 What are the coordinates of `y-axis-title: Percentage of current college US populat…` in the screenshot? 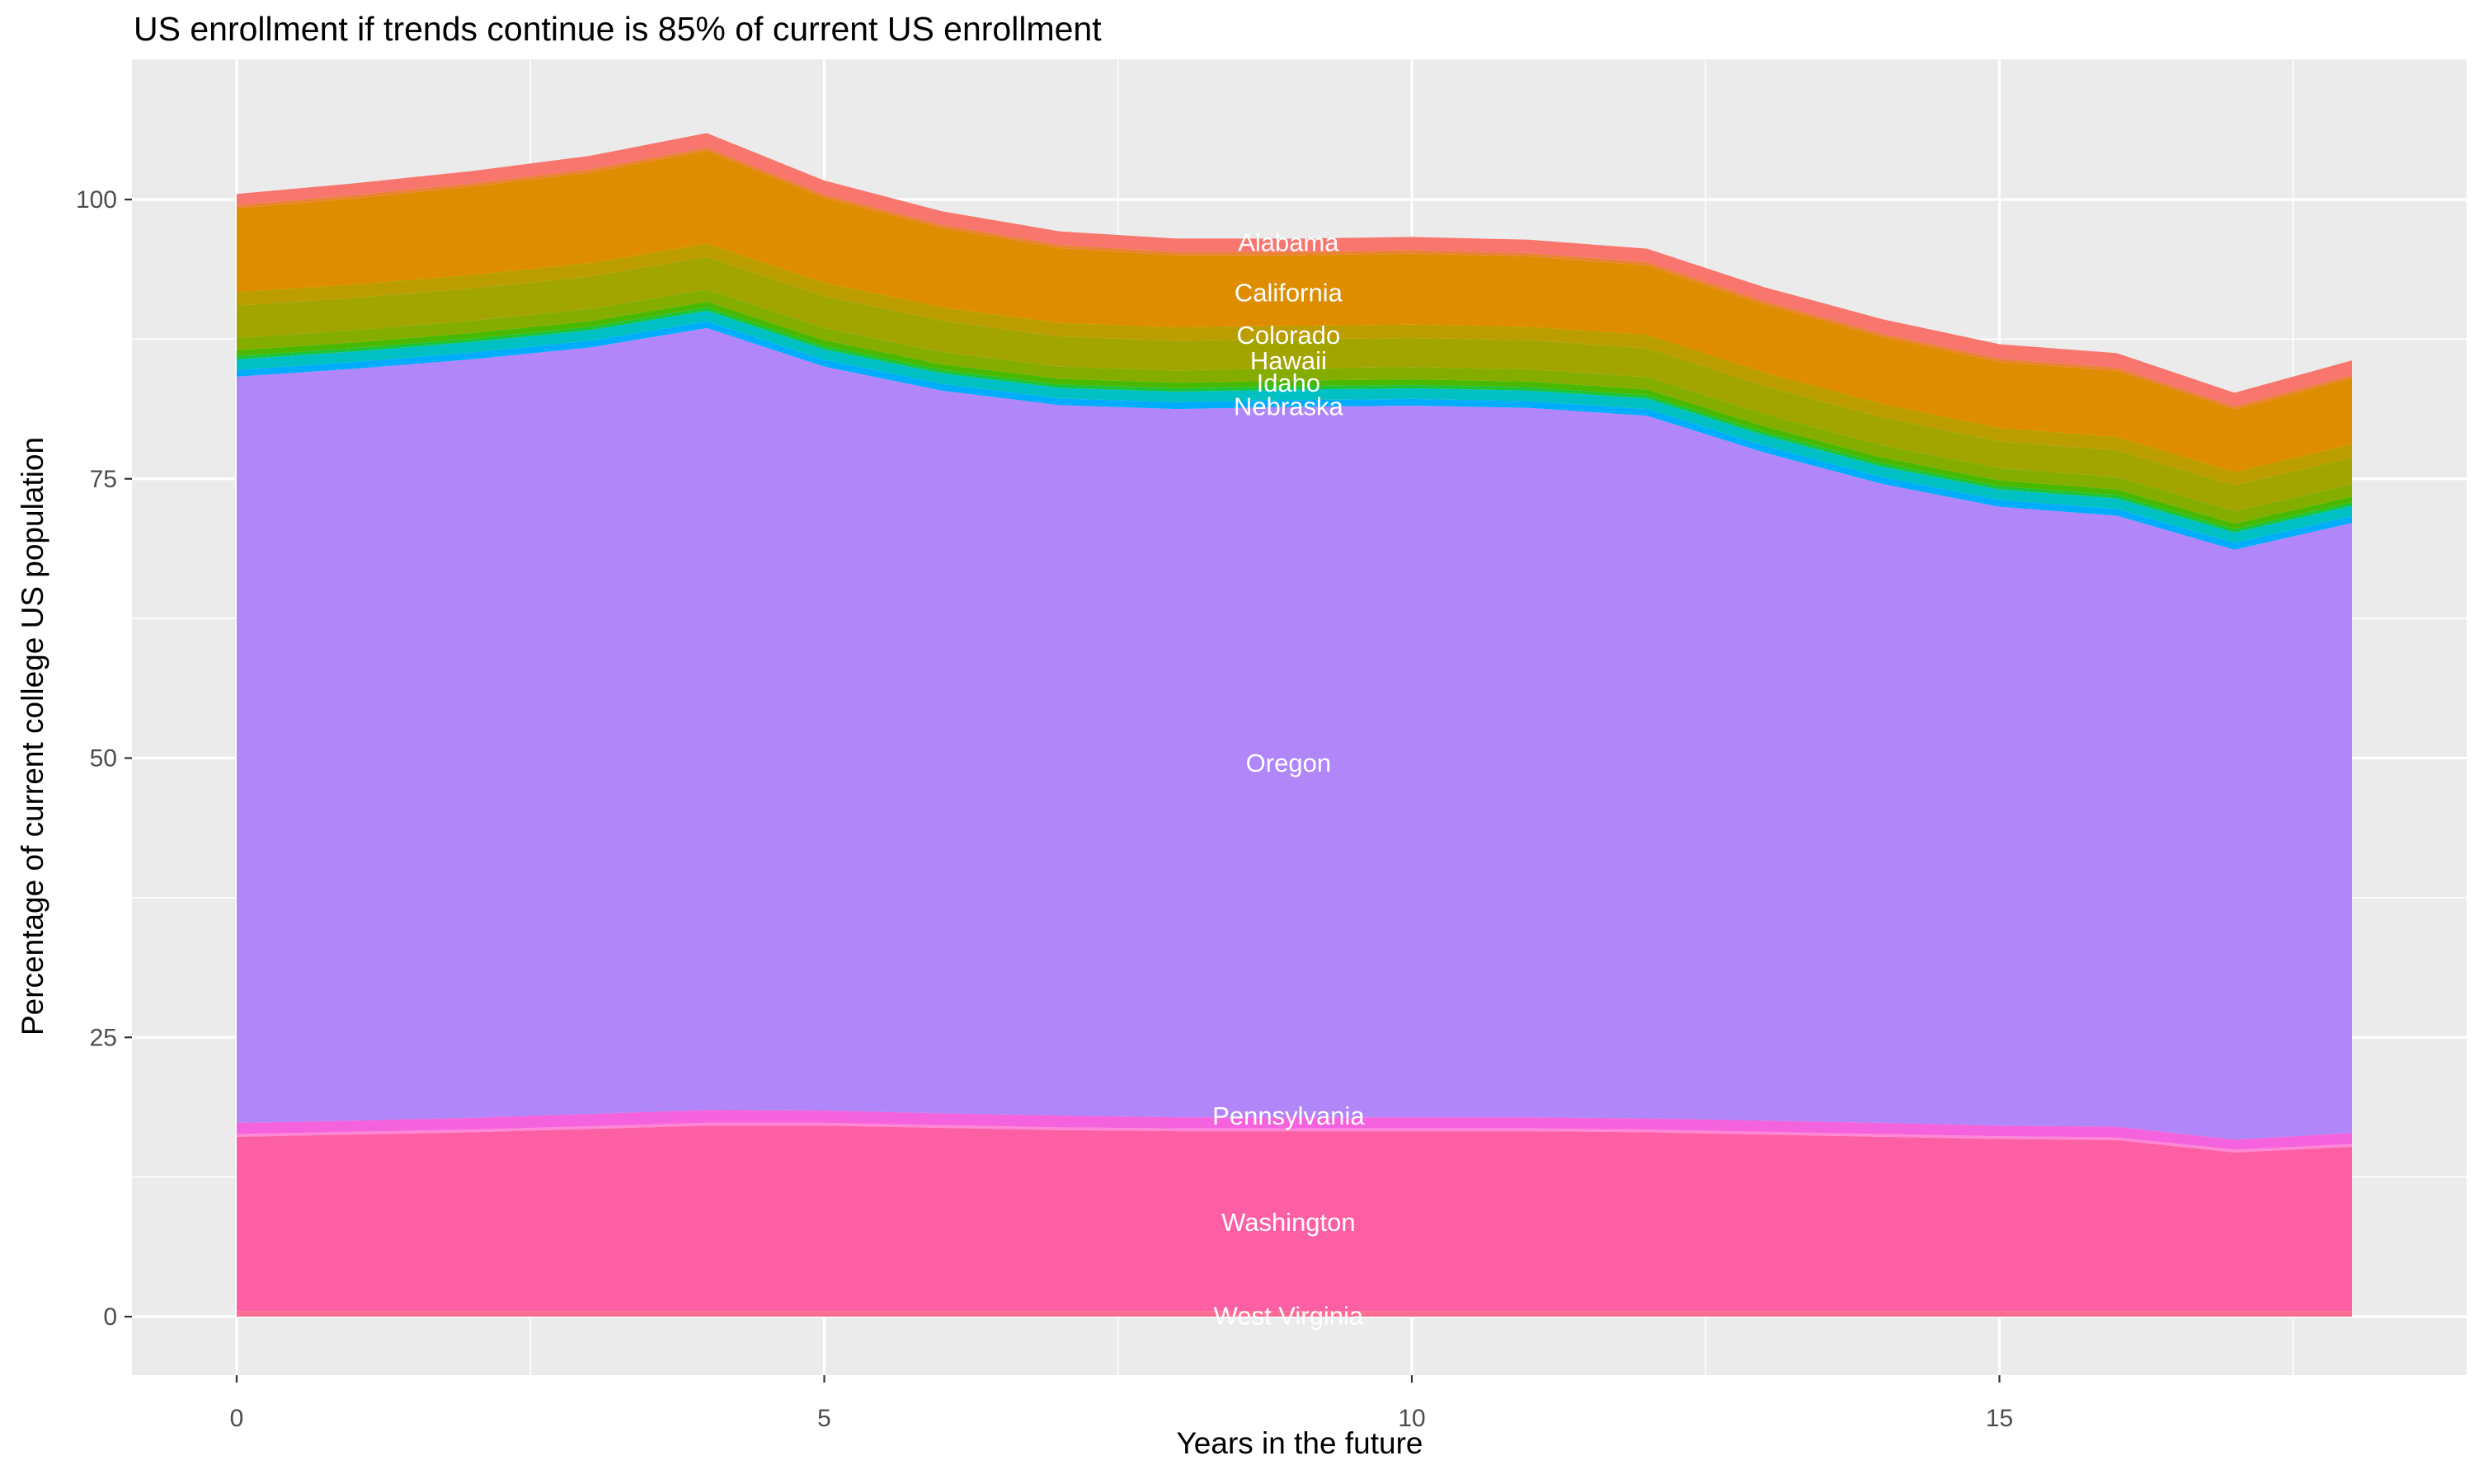 It's located at (32, 736).